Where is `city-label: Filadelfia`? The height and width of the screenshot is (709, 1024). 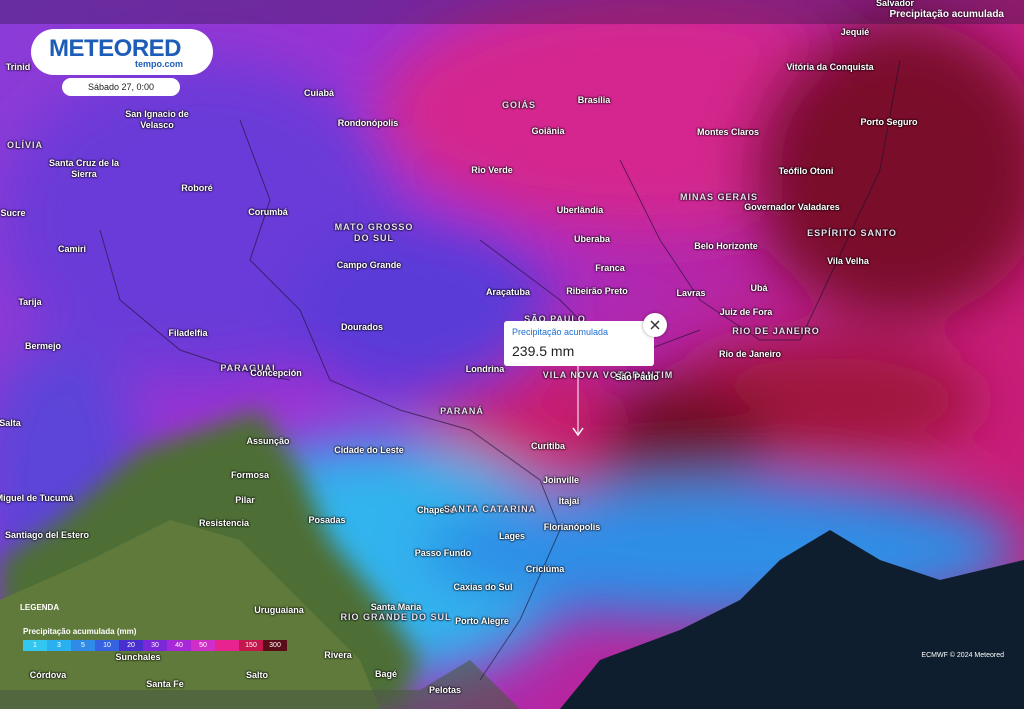 city-label: Filadelfia is located at coordinates (188, 333).